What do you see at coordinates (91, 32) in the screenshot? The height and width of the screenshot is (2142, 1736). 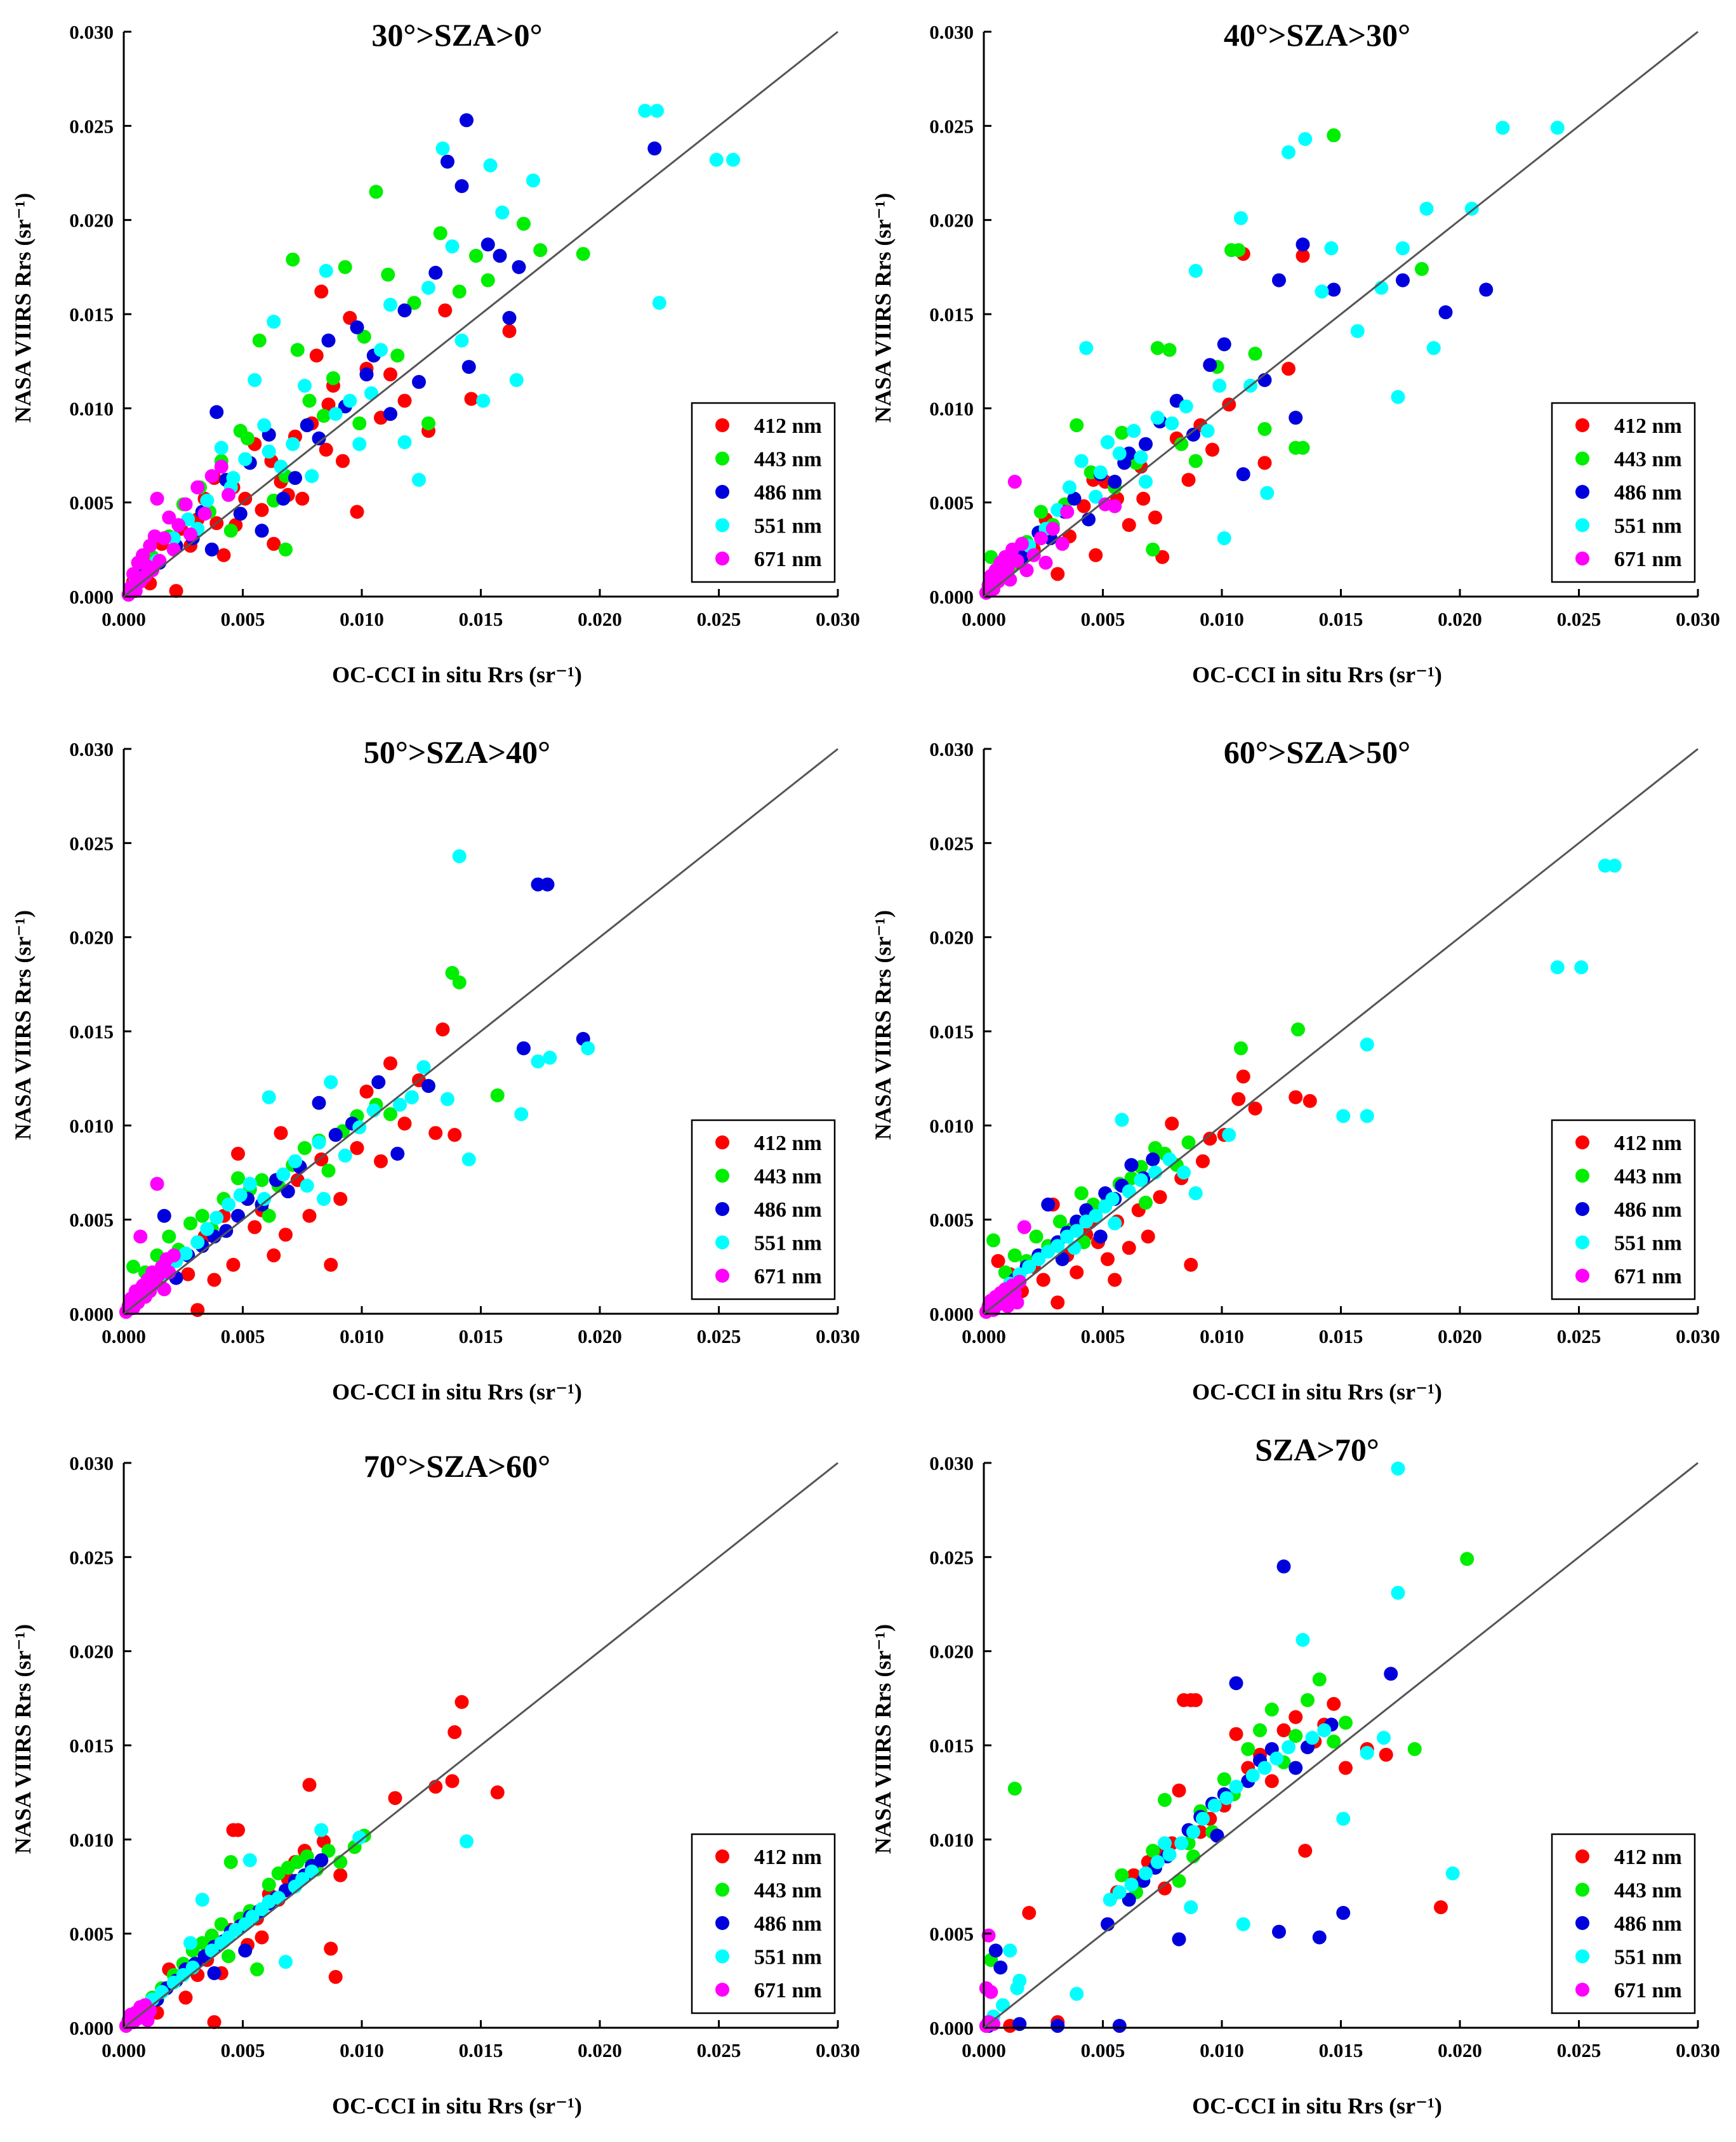 I see `y-tick-label: 0.030` at bounding box center [91, 32].